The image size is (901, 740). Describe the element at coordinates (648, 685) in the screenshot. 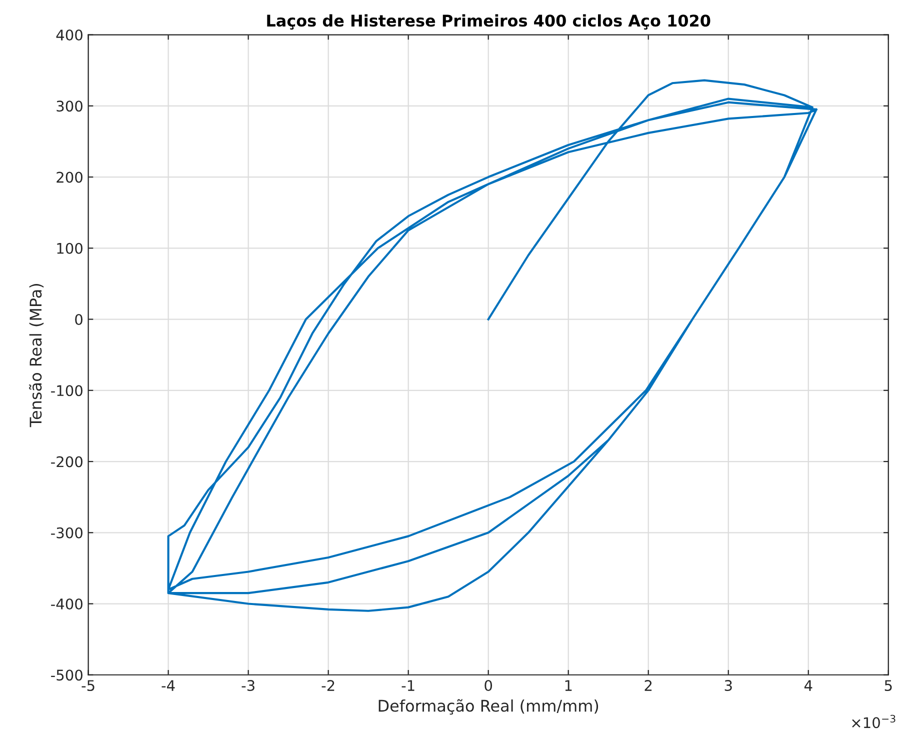

I see `x-tick-label: 2` at that location.